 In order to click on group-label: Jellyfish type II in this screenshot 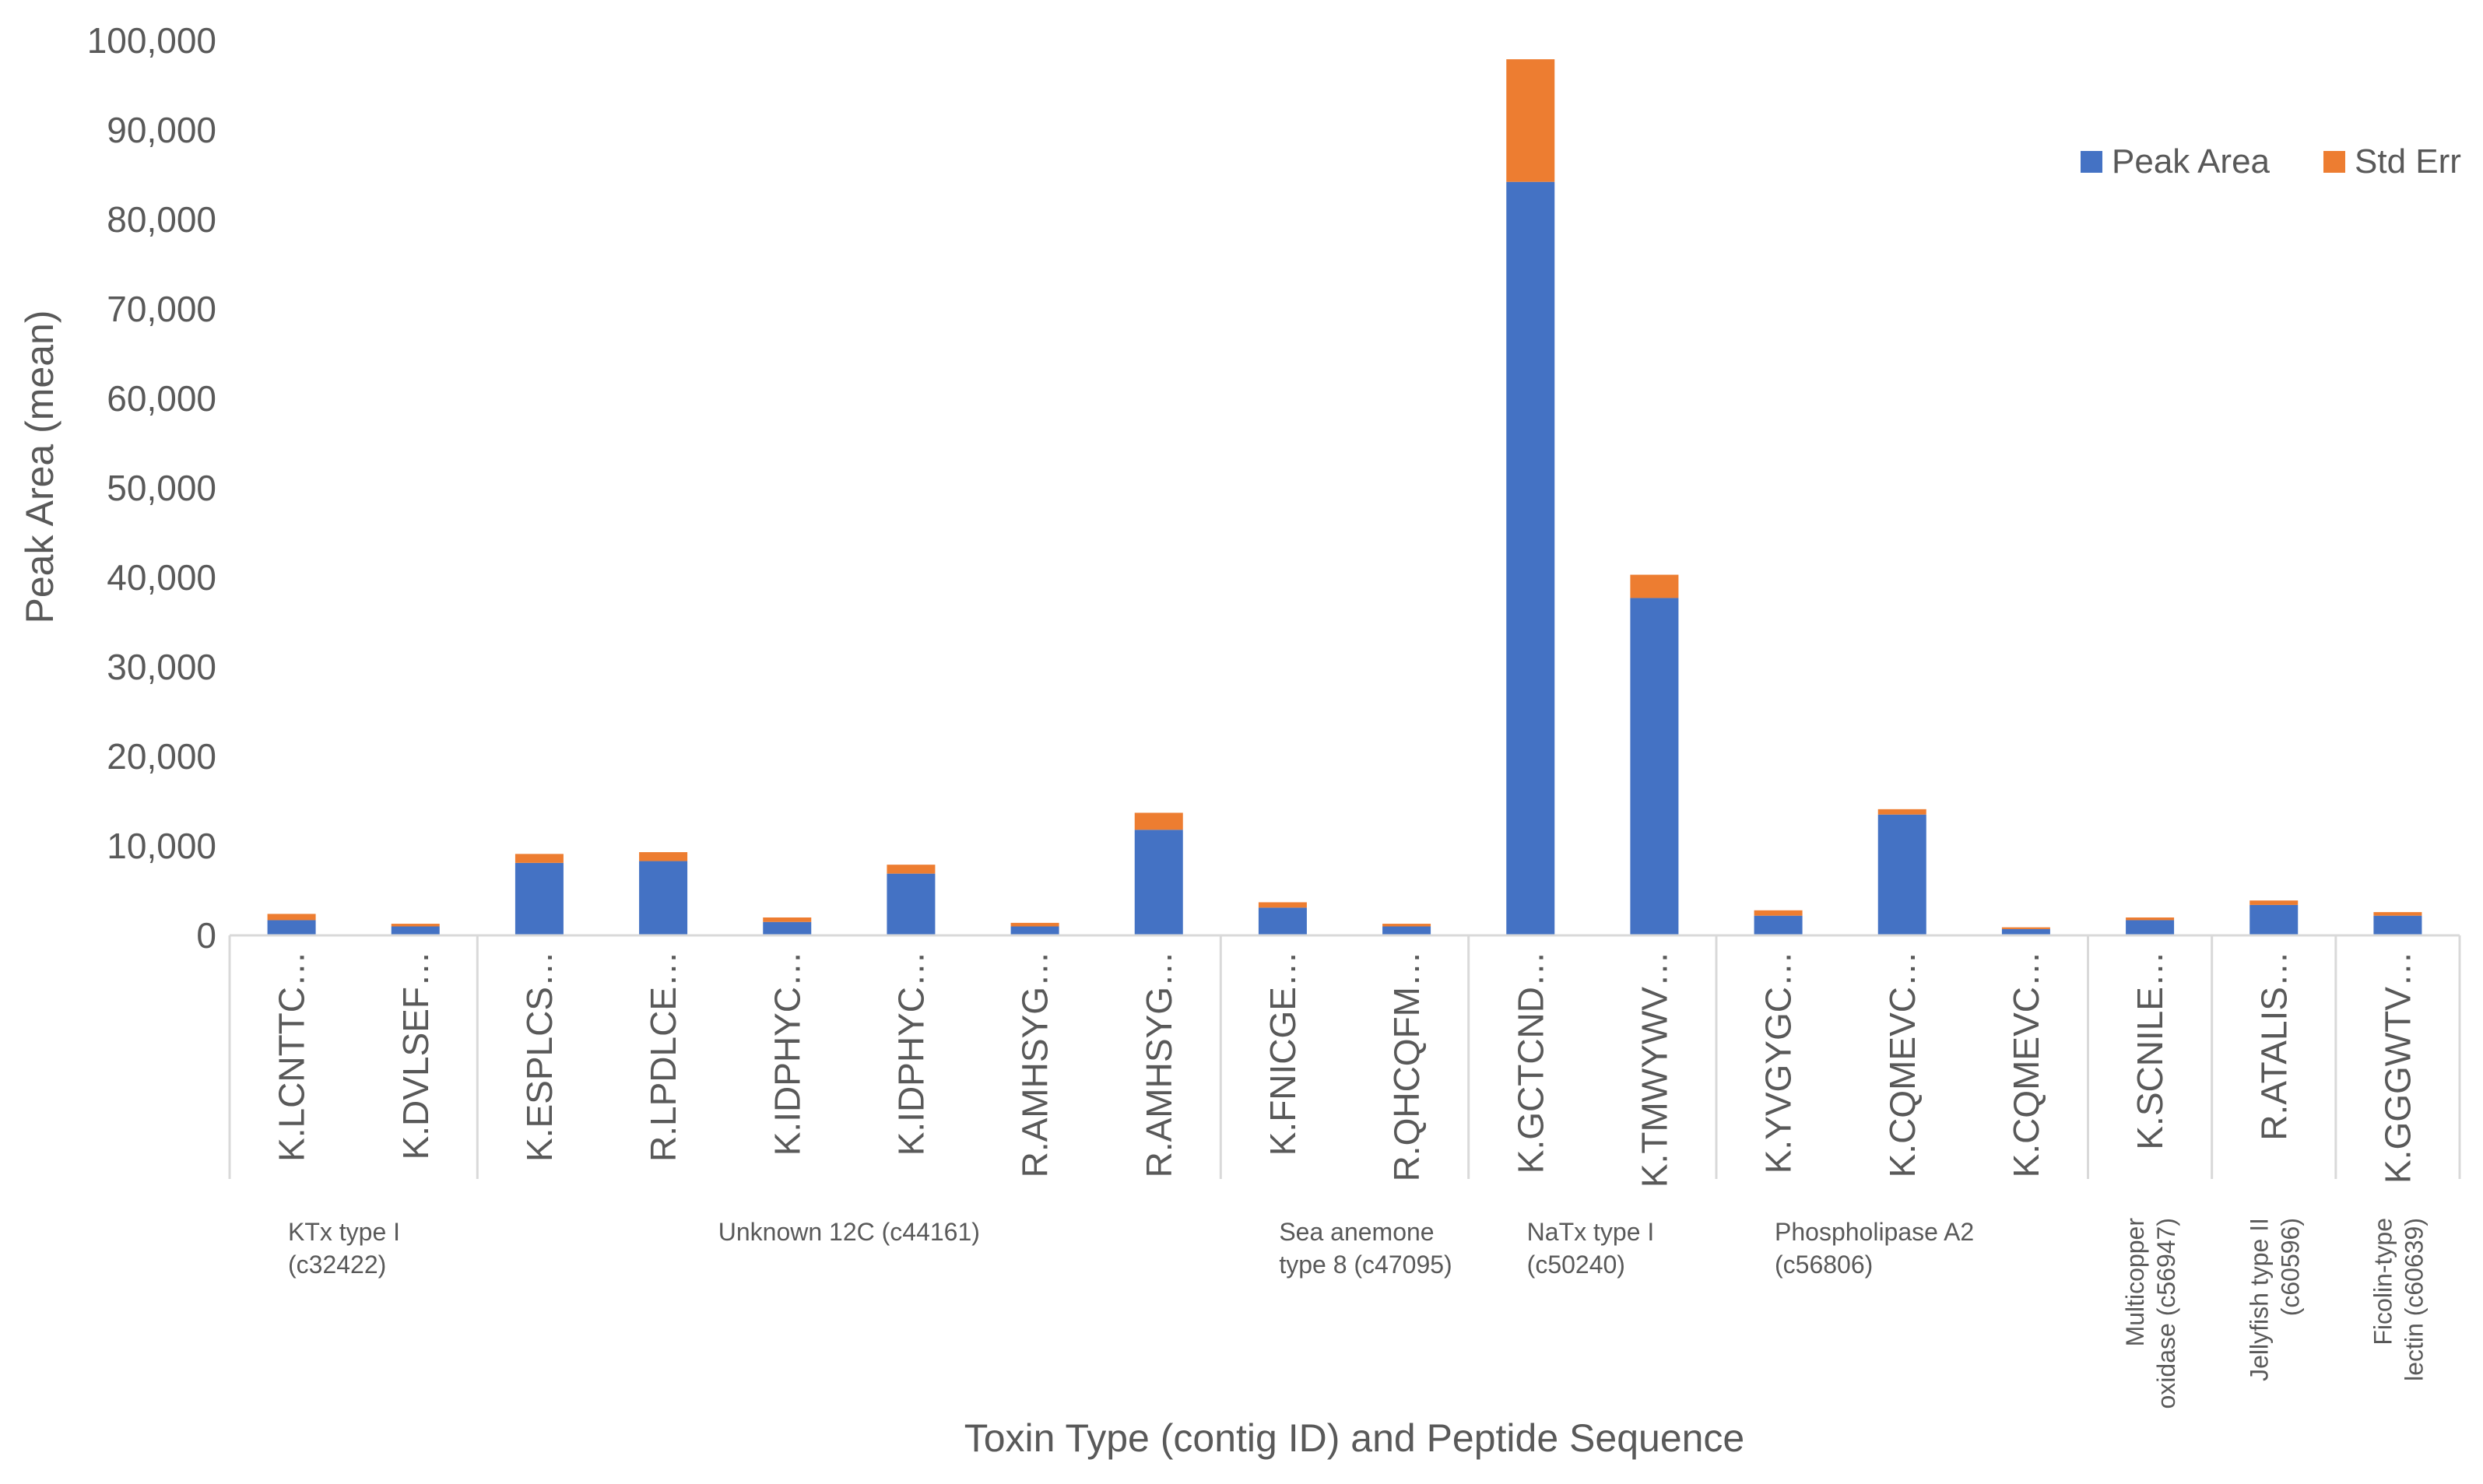, I will do `click(2259, 1299)`.